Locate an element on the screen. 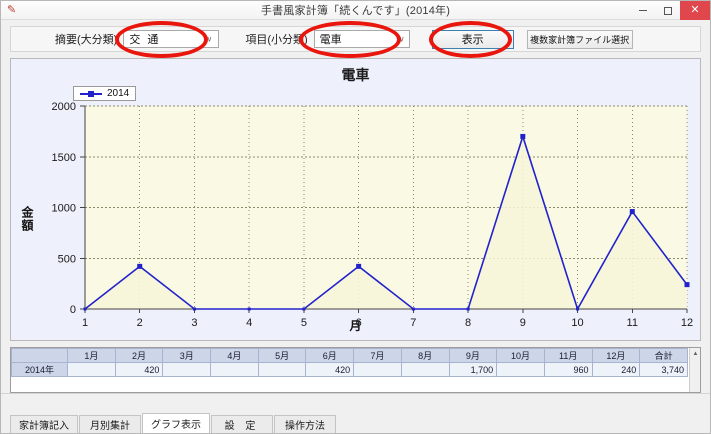 The image size is (711, 434). legend-swatch-2014 is located at coordinates (91, 93).